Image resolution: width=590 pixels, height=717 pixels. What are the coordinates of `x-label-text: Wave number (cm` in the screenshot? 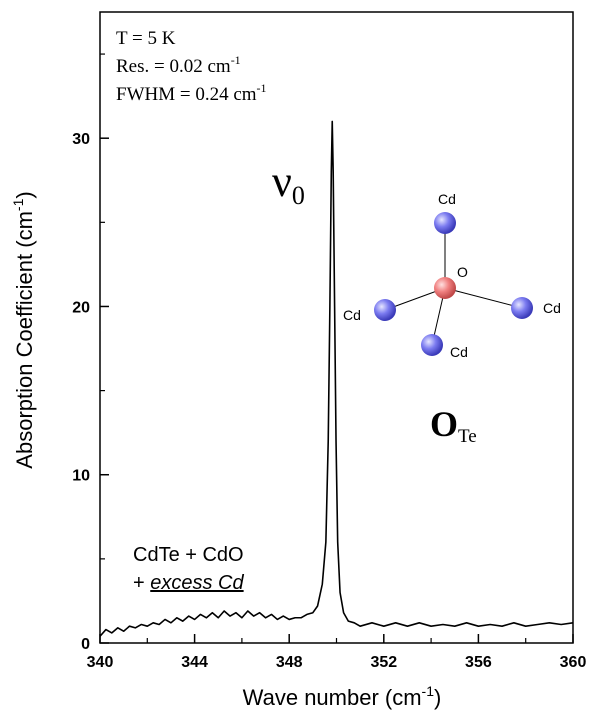 It's located at (332, 697).